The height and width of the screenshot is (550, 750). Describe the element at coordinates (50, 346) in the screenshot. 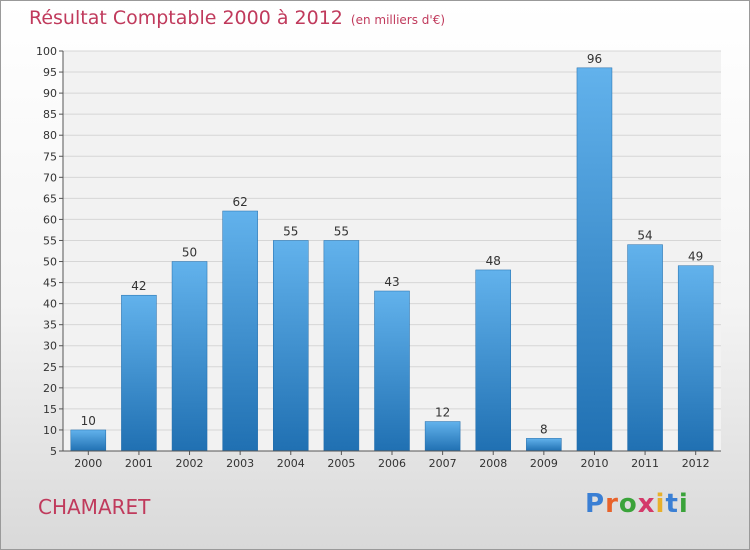

I see `y-tick-label: 30` at that location.